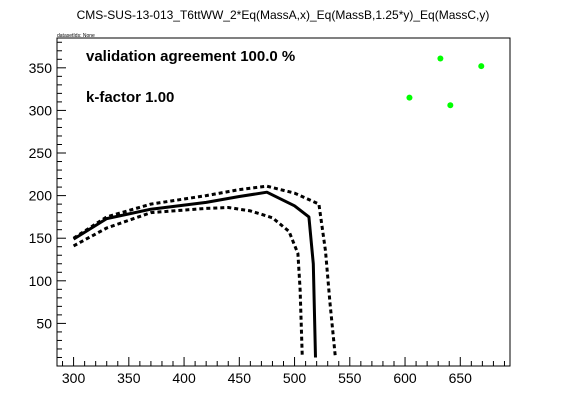  I want to click on x-tick-label: 300, so click(74, 378).